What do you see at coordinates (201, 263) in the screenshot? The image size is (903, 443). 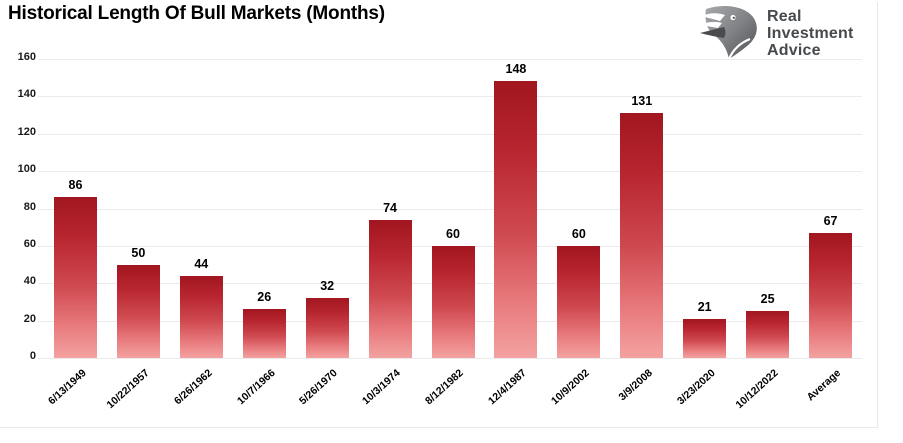 I see `bar-value-label: 44` at bounding box center [201, 263].